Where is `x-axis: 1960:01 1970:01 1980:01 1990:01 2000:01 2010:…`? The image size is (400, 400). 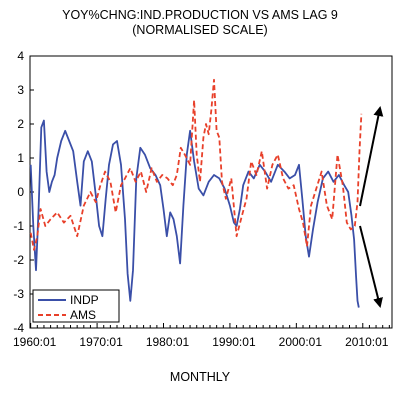 x-axis: 1960:01 1970:01 1980:01 1990:01 2000:01 2010:… is located at coordinates (201, 336).